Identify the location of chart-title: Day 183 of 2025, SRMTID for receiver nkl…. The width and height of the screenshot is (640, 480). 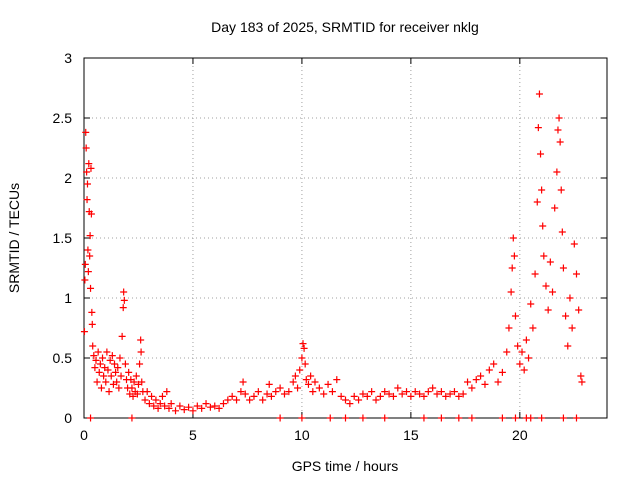
(345, 27).